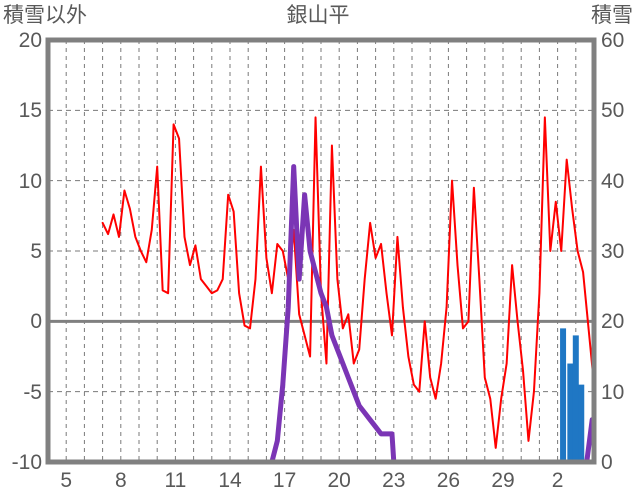 This screenshot has height=501, width=636. What do you see at coordinates (448, 480) in the screenshot?
I see `bottom-tick-label: 26` at bounding box center [448, 480].